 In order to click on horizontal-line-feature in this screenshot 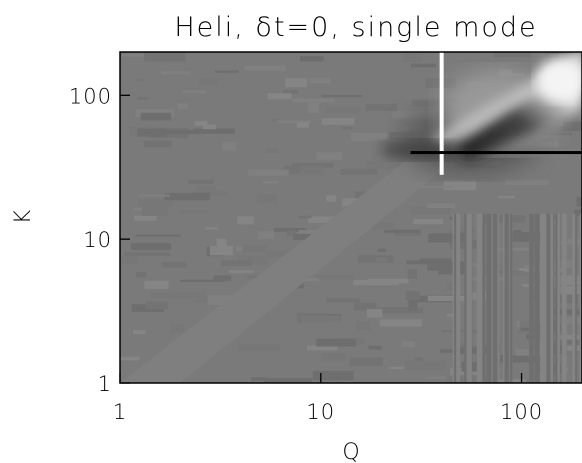, I will do `click(496, 153)`.